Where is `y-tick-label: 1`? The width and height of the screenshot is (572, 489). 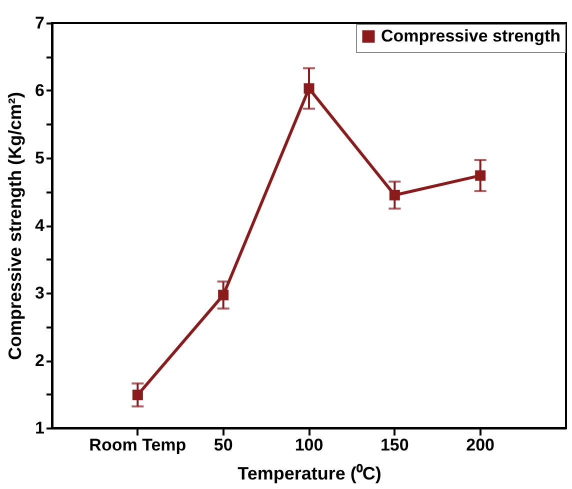 y-tick-label: 1 is located at coordinates (39, 428).